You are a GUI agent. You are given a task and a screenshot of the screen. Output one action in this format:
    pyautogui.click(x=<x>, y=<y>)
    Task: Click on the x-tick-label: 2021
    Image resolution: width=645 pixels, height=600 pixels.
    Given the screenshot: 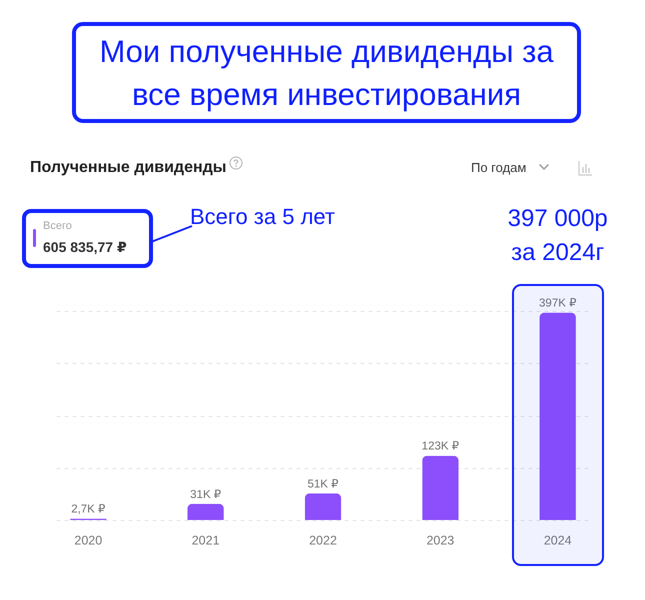 What is the action you would take?
    pyautogui.click(x=206, y=541)
    